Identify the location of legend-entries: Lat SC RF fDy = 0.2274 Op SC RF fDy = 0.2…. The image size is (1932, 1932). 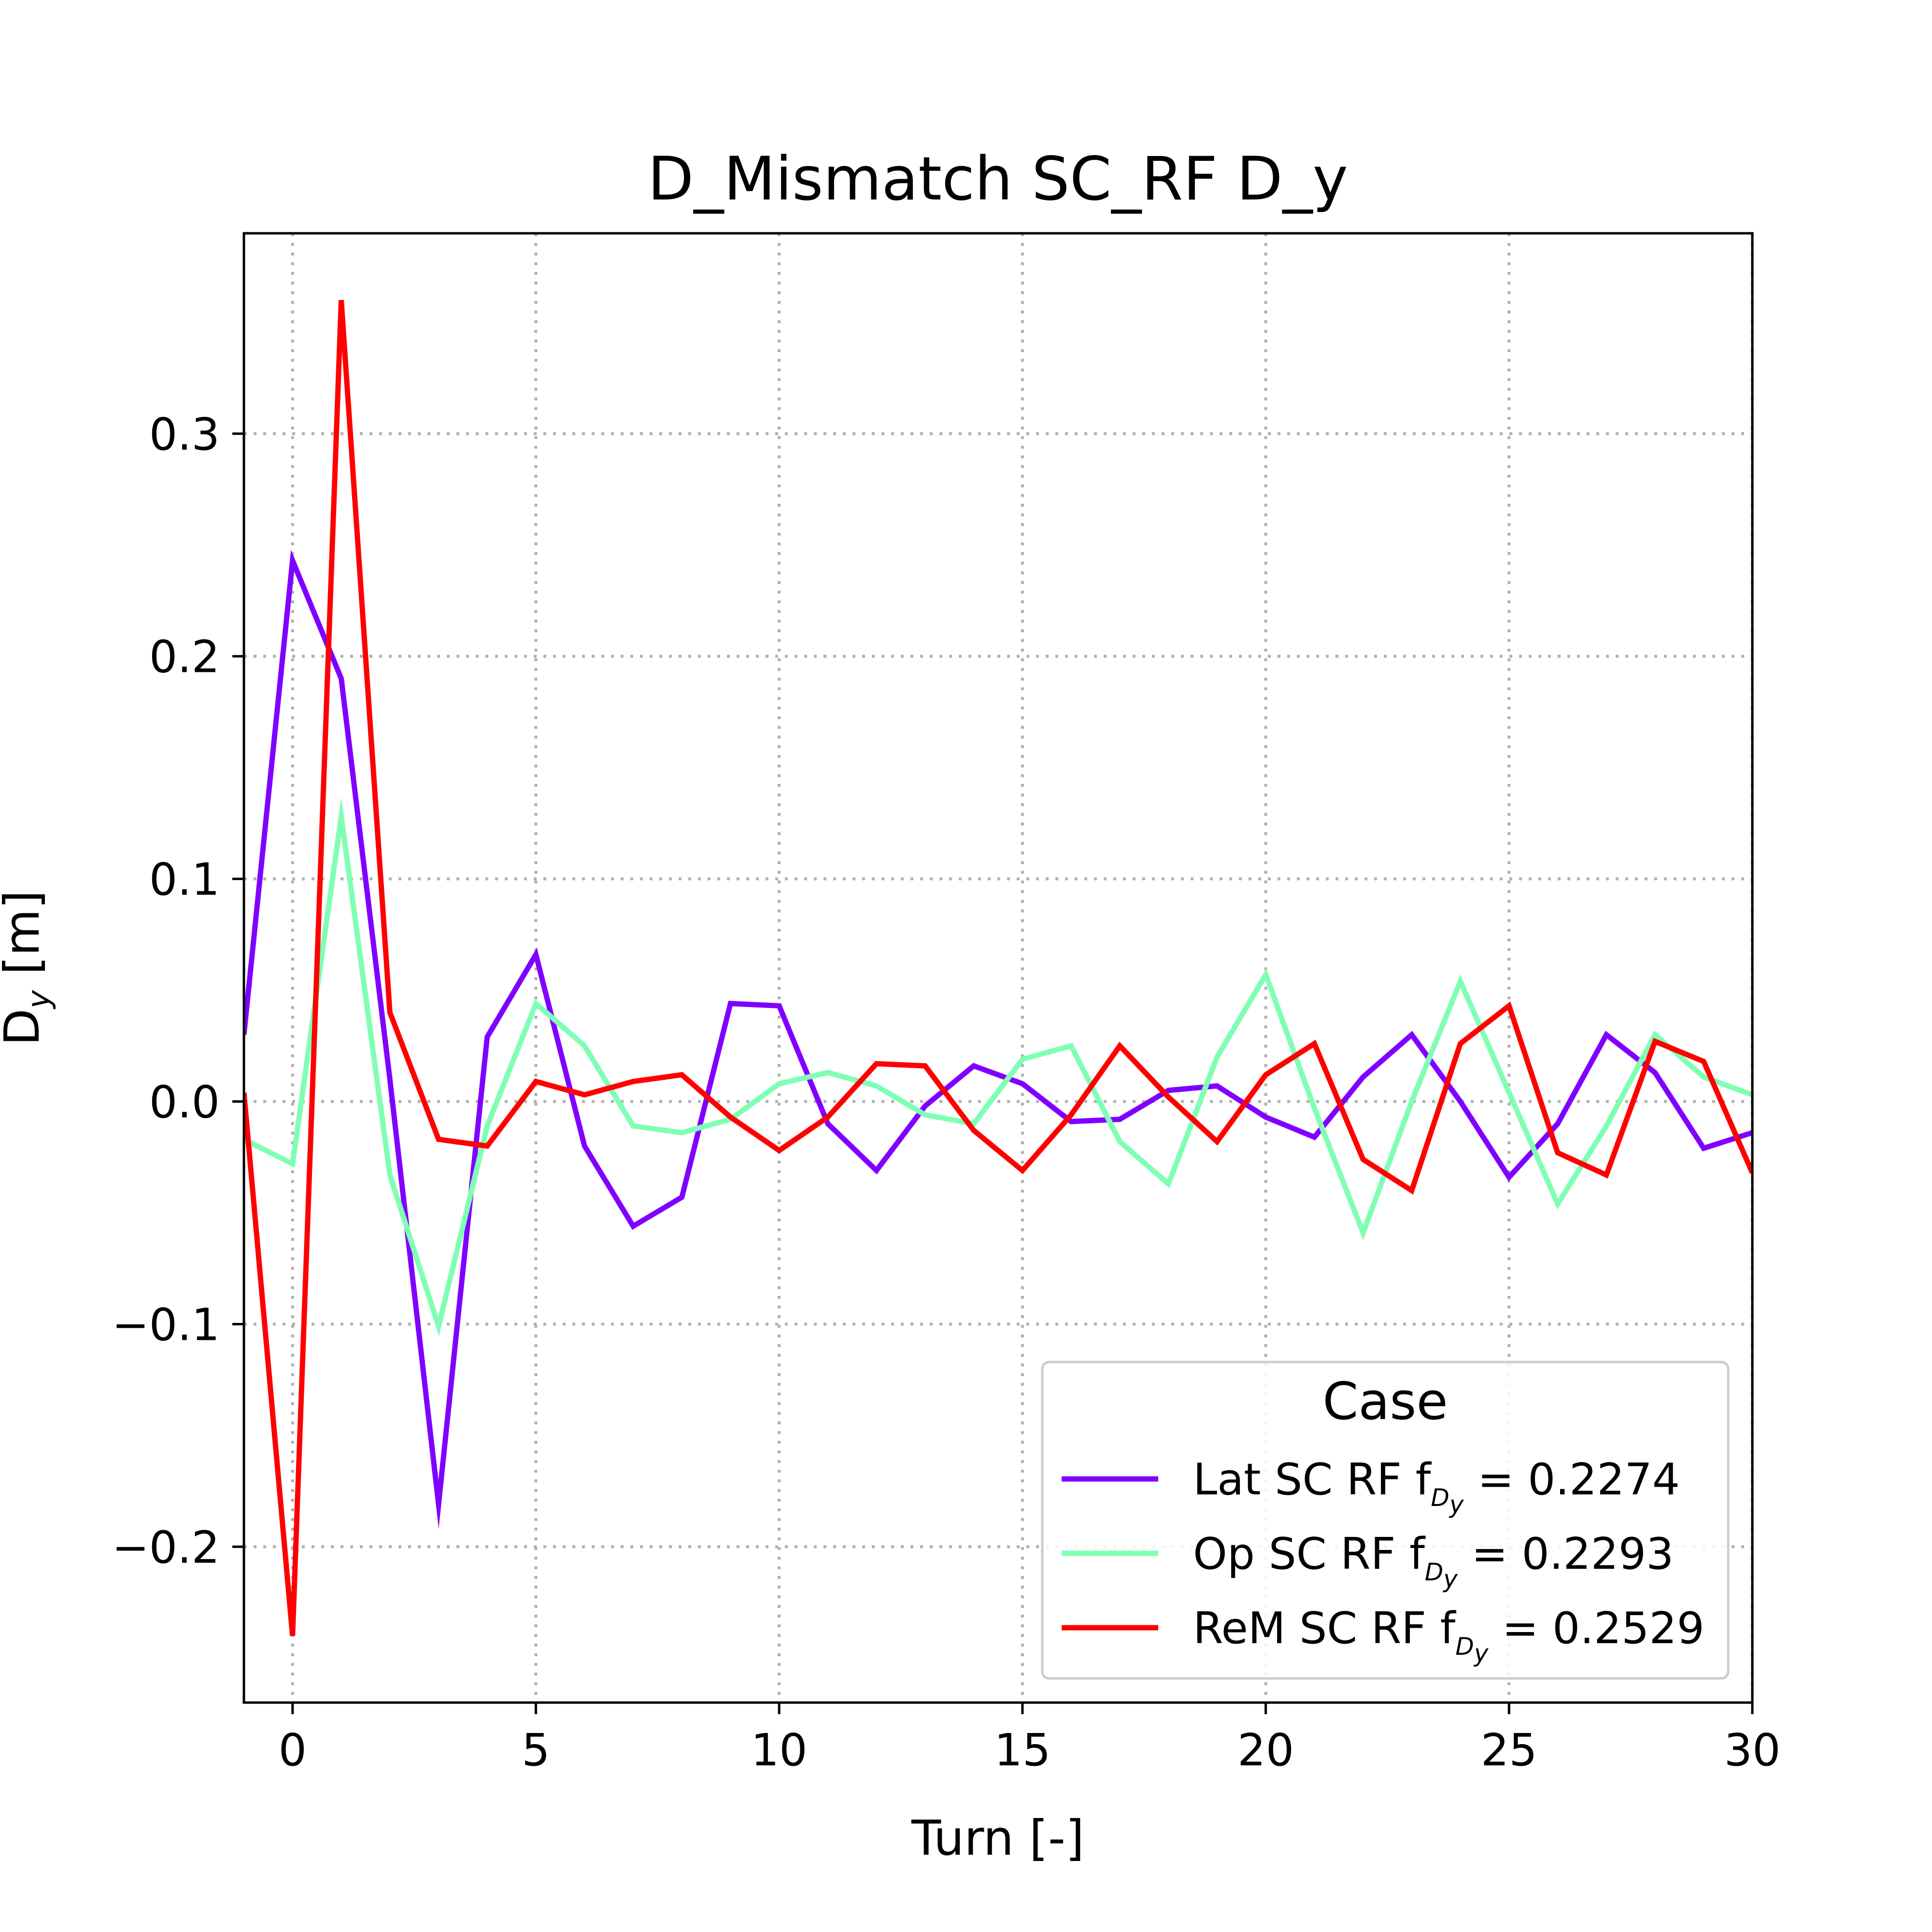
(1383, 1560).